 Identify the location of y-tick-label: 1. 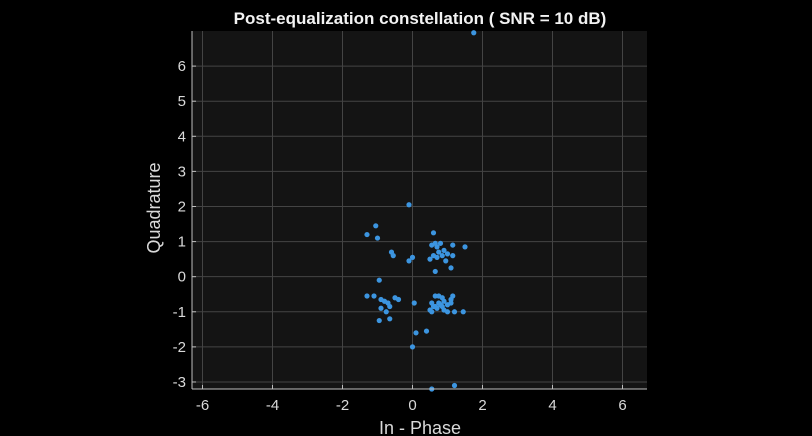
(182, 242).